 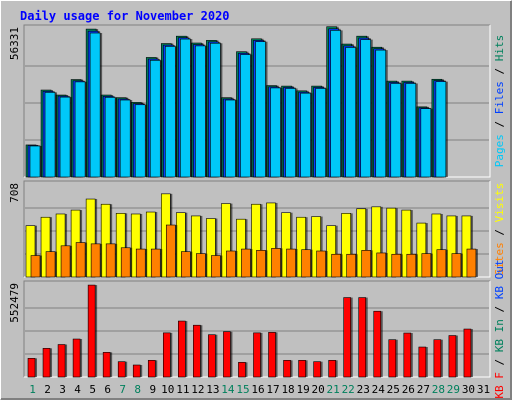 I want to click on axis-legend: Pages / Files / Hits, so click(x=499, y=101).